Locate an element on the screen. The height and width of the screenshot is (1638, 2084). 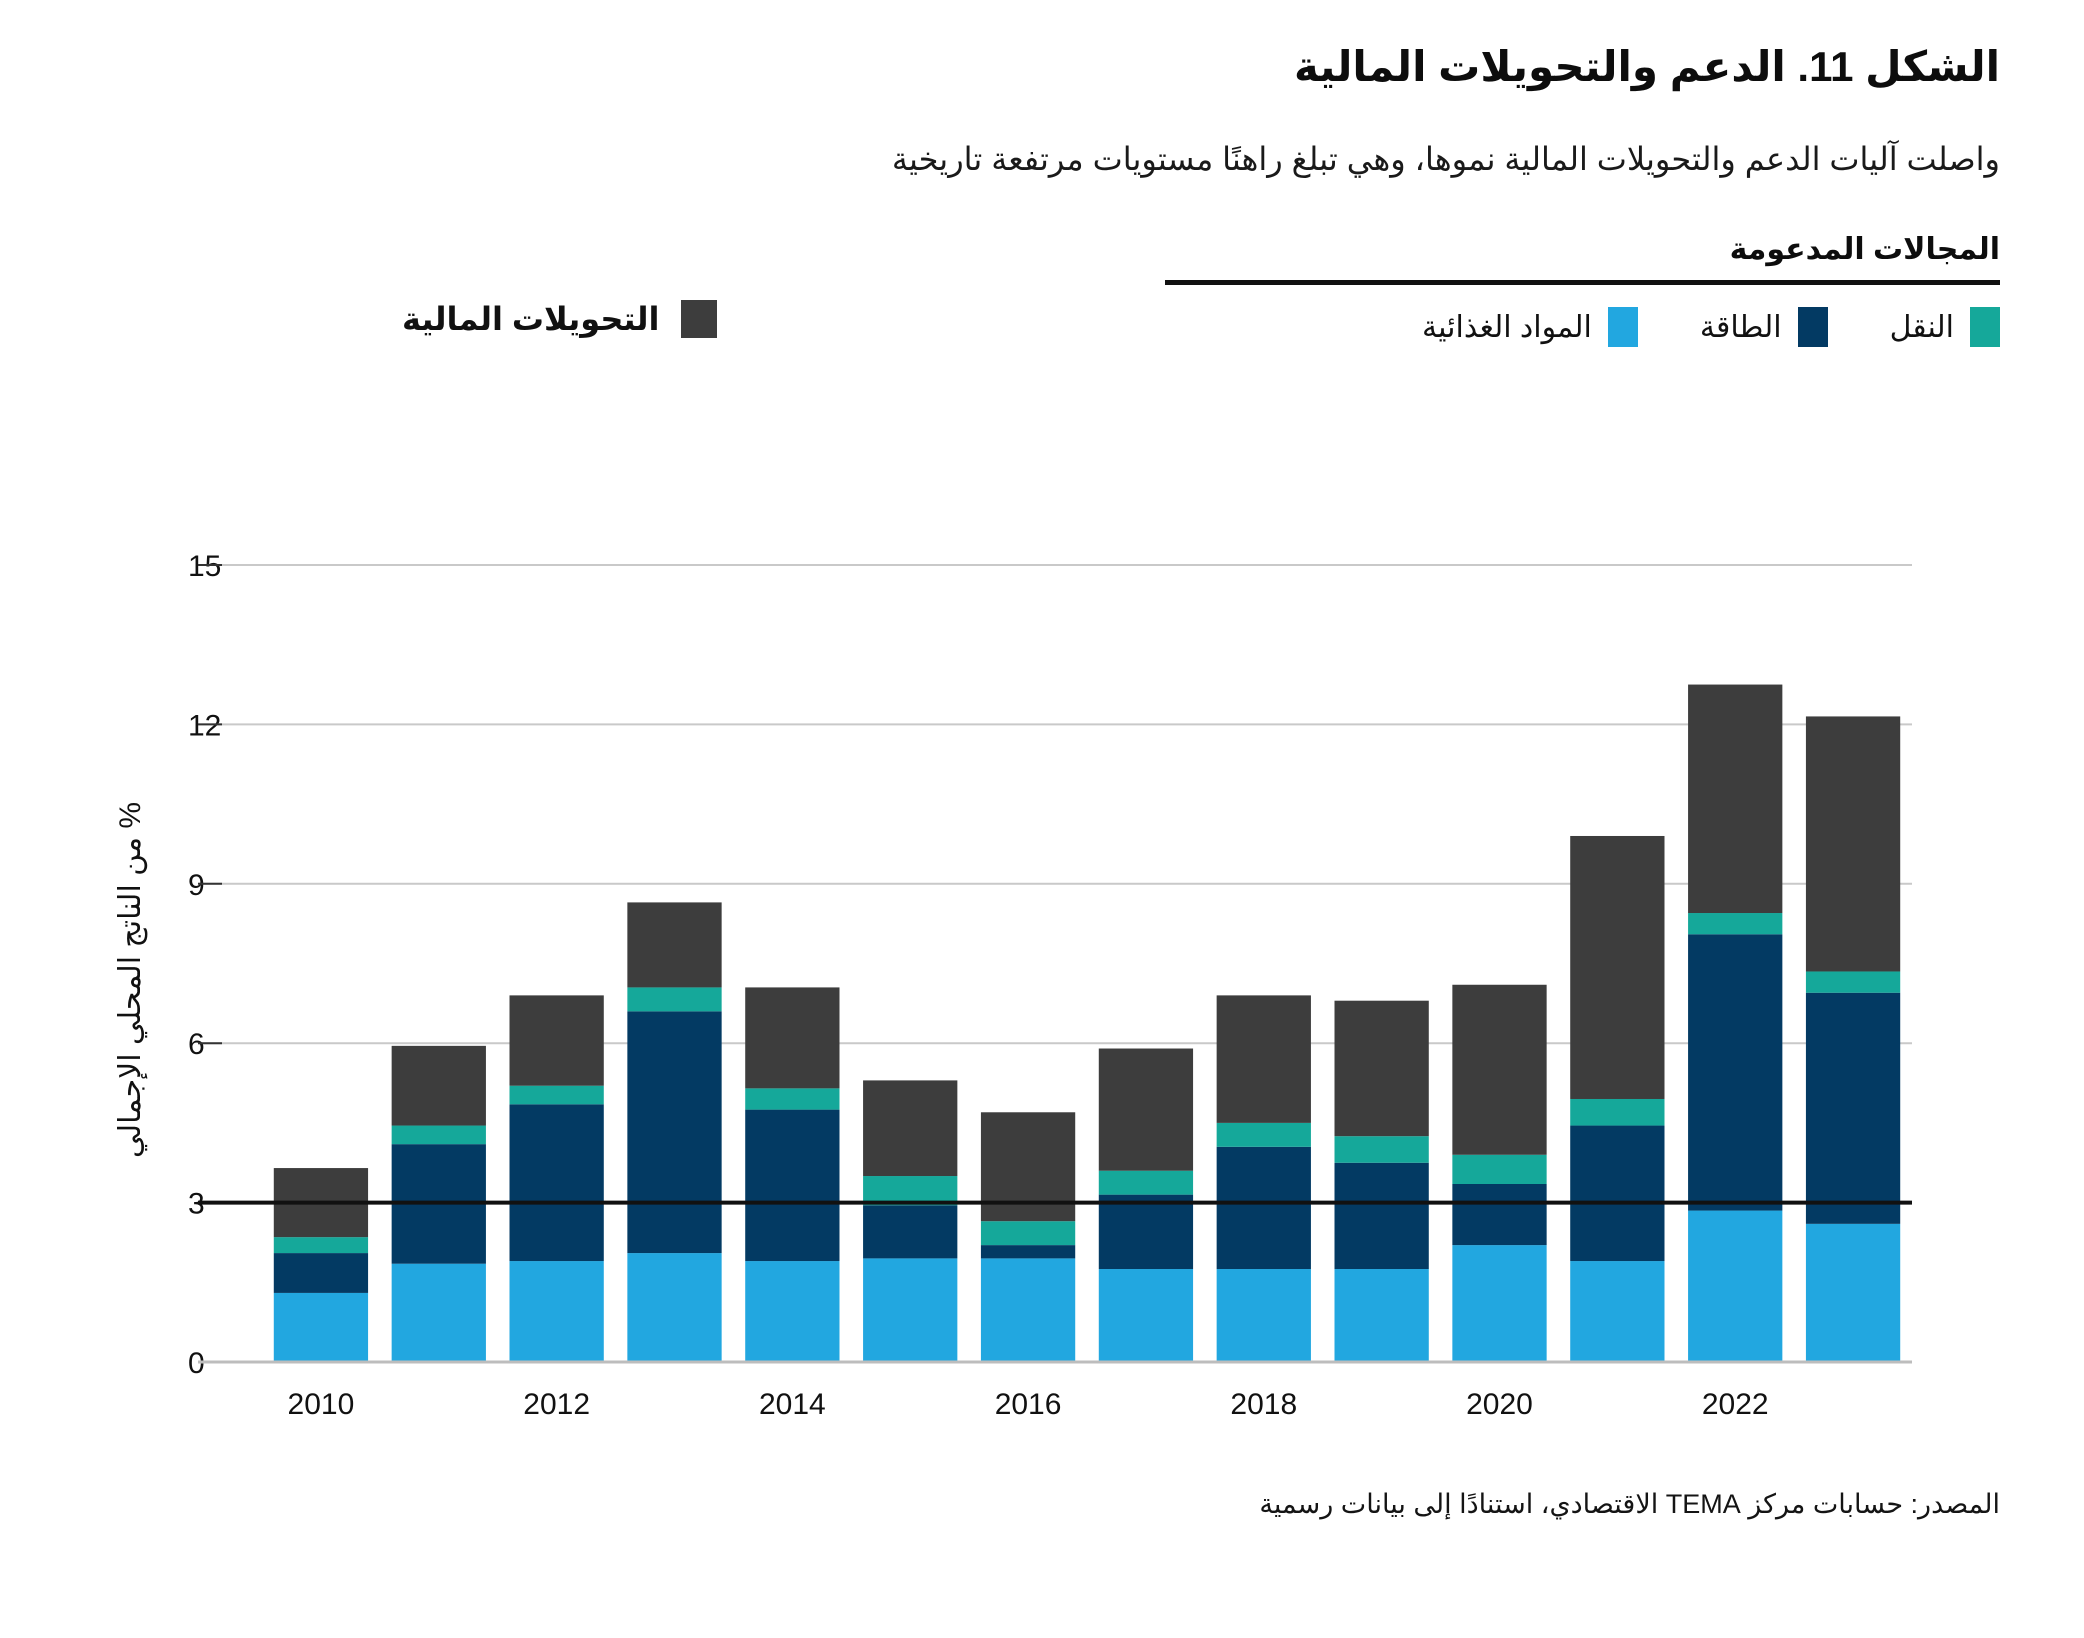
x-axis-tick-label: 2018 is located at coordinates (1263, 1404).